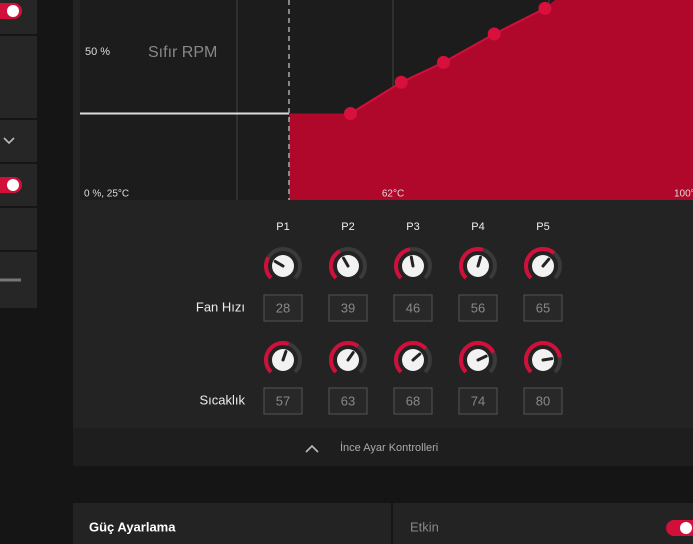 The width and height of the screenshot is (693, 544). What do you see at coordinates (97, 52) in the screenshot?
I see `y-label: 50 %` at bounding box center [97, 52].